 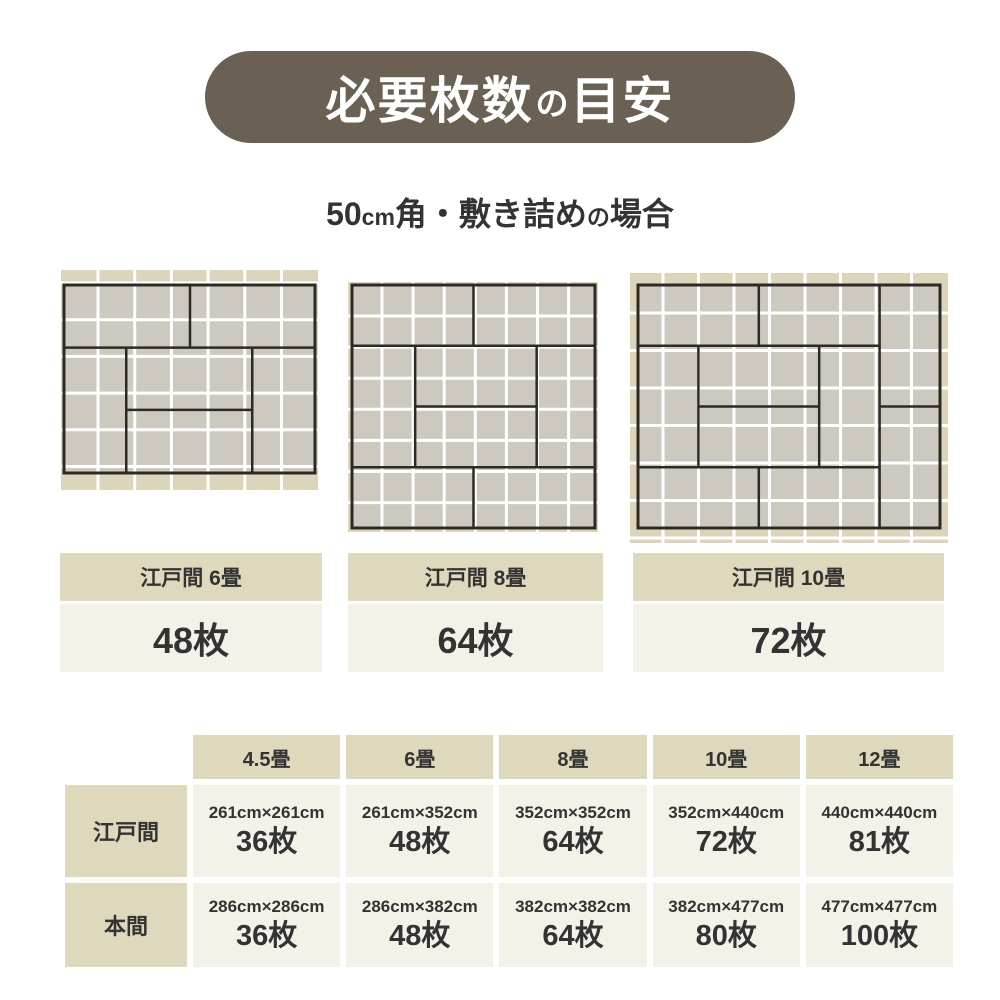 I want to click on room-dimensions: 286cm×382cm, so click(x=419, y=906).